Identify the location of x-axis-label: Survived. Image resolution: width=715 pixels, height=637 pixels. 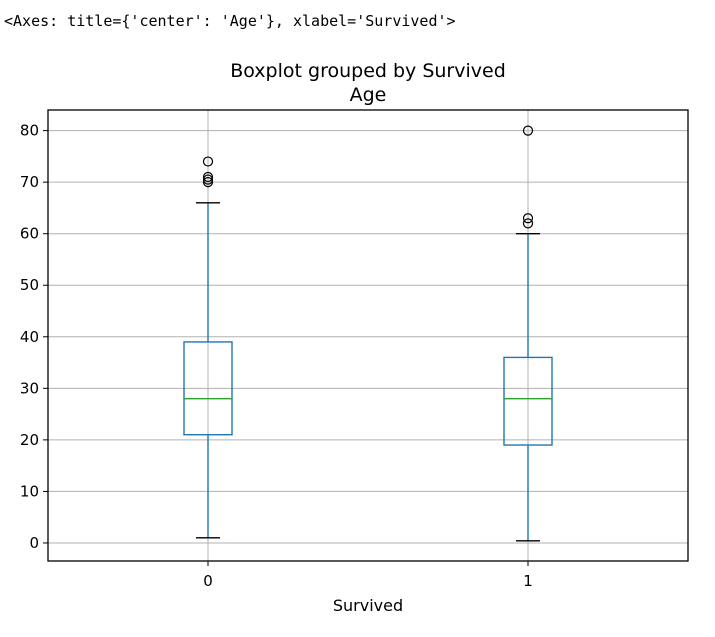
(368, 605).